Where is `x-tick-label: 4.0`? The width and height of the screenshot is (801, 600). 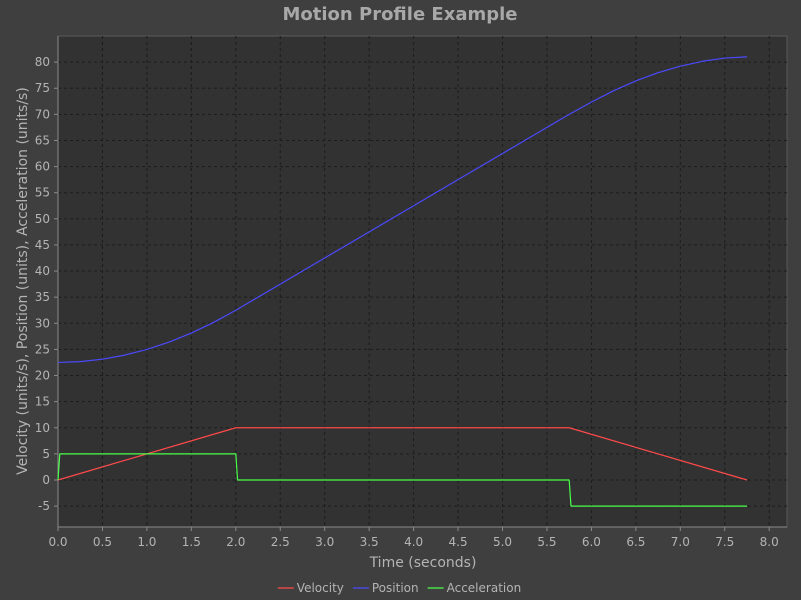
x-tick-label: 4.0 is located at coordinates (413, 542).